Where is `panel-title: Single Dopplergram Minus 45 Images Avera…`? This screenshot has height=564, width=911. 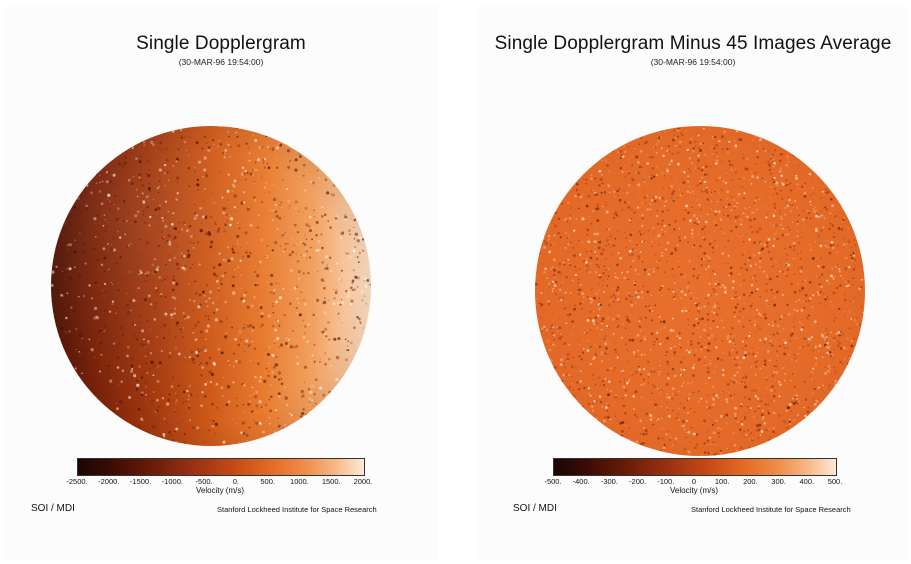 panel-title: Single Dopplergram Minus 45 Images Avera… is located at coordinates (693, 43).